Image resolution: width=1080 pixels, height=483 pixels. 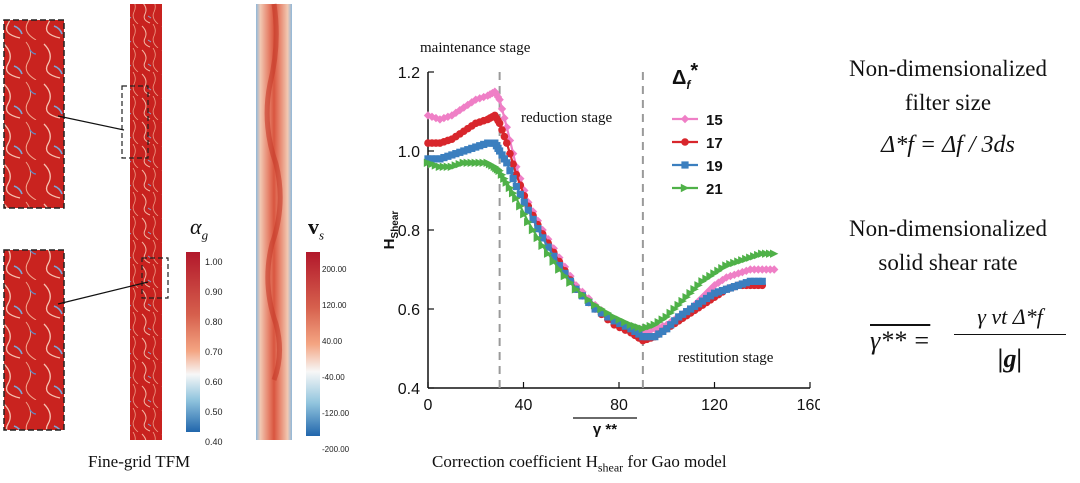 I want to click on shear-rate-block: Non-dimensionalized solid shear rate, so click(x=948, y=246).